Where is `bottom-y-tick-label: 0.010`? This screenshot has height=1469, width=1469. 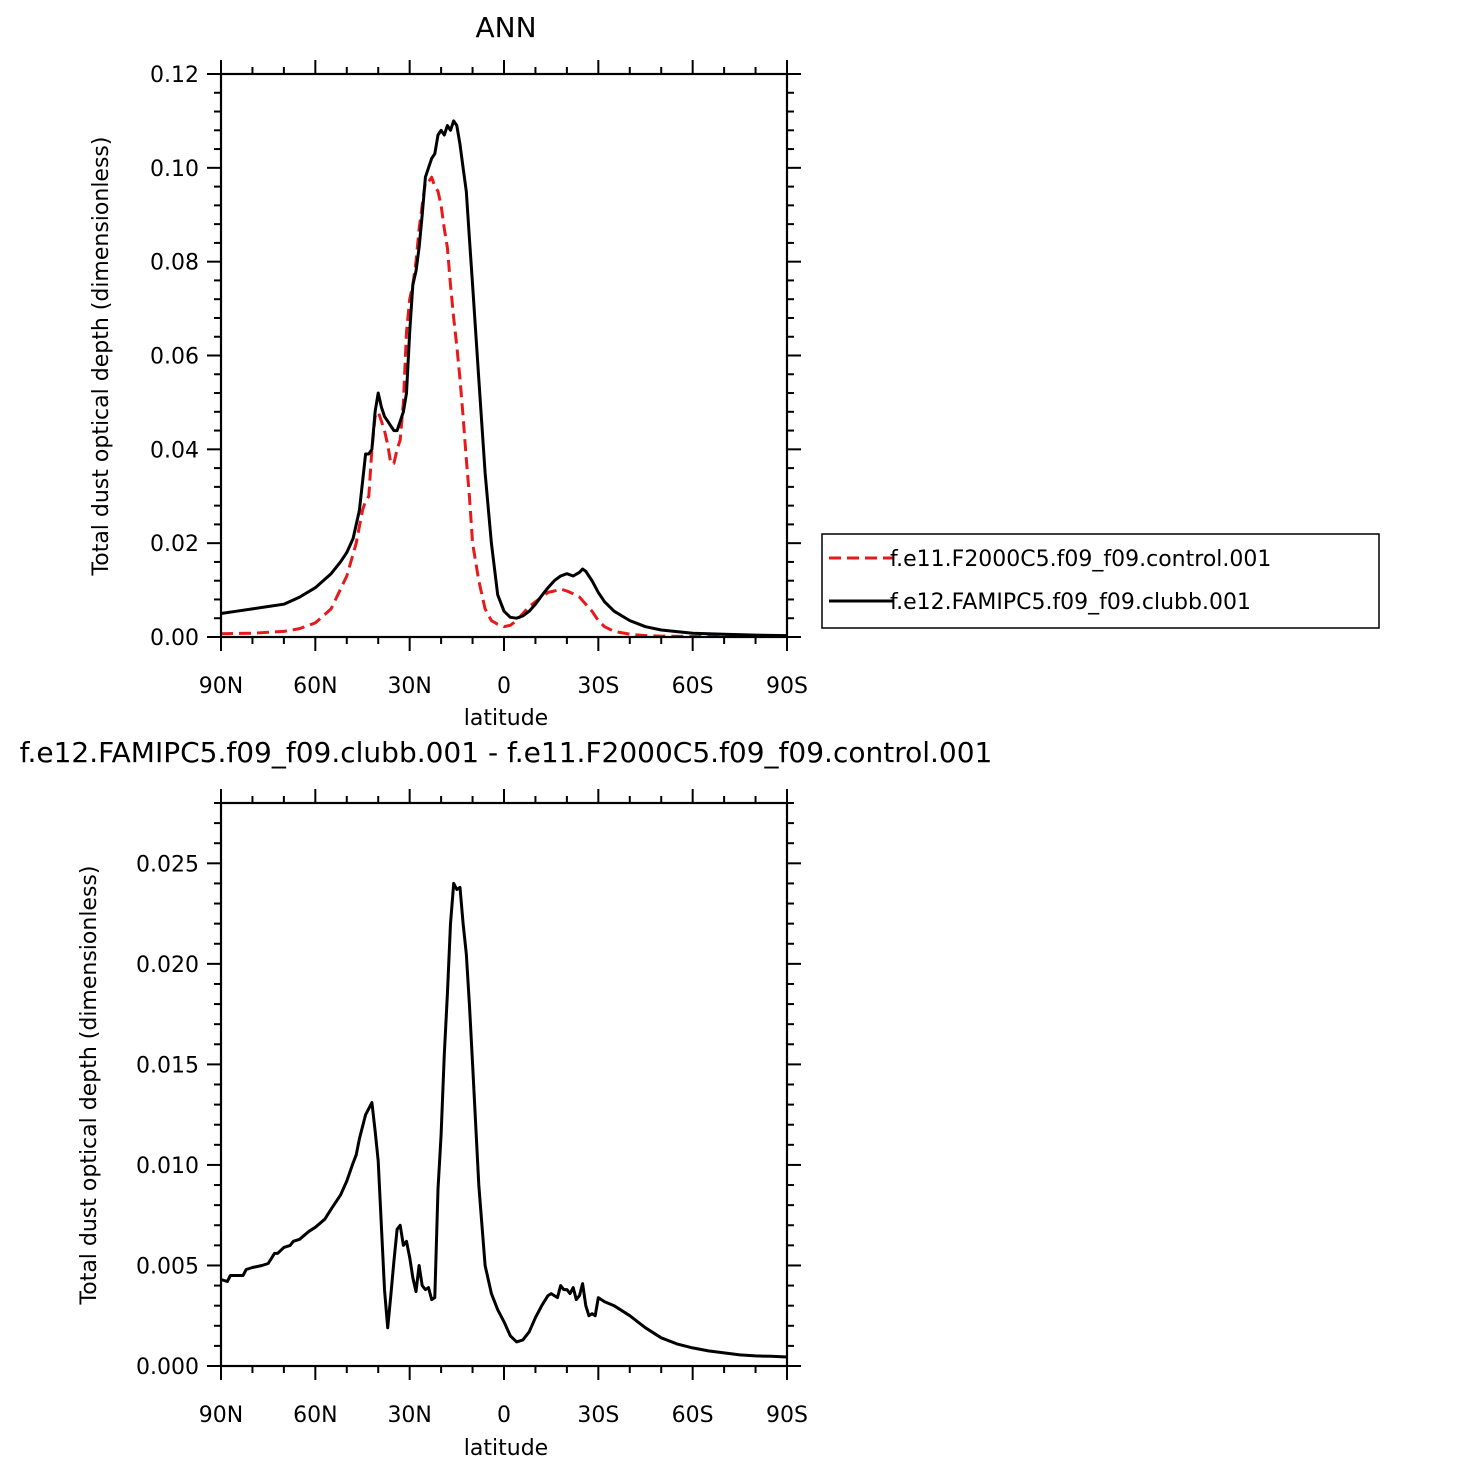 bottom-y-tick-label: 0.010 is located at coordinates (167, 1166).